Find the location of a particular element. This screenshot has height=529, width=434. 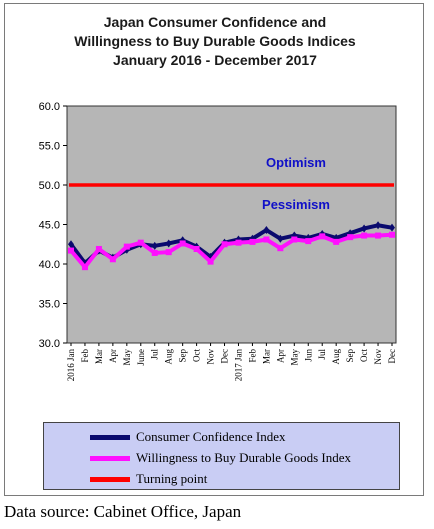

legend-label-consumer-confidence: Consumer Confidence Index is located at coordinates (211, 436).